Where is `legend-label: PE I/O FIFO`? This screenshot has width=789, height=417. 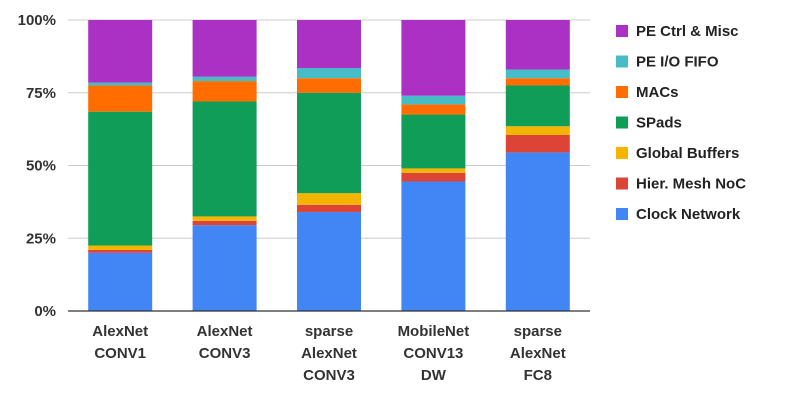 legend-label: PE I/O FIFO is located at coordinates (677, 62).